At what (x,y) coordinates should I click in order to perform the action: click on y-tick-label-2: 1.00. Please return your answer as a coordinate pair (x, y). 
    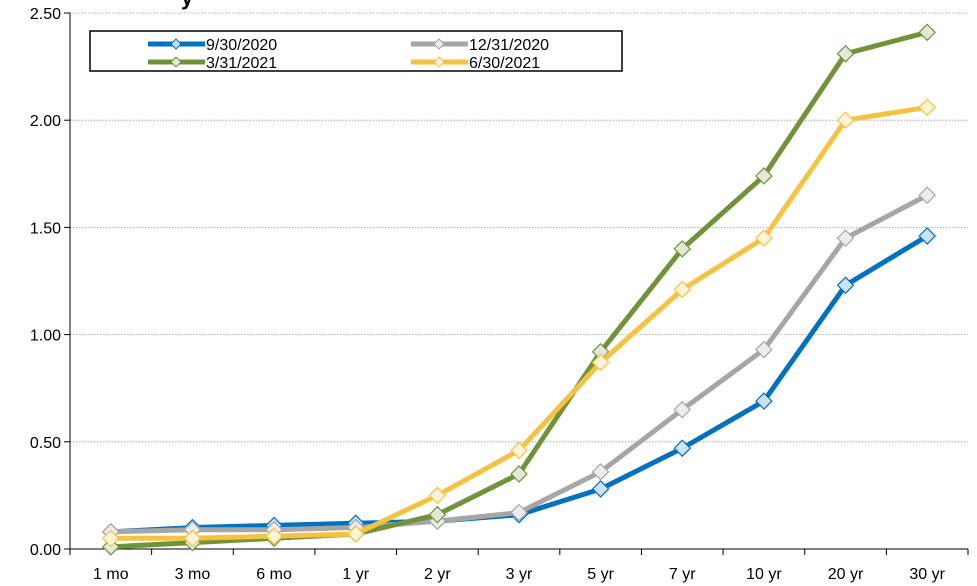
    Looking at the image, I should click on (45, 336).